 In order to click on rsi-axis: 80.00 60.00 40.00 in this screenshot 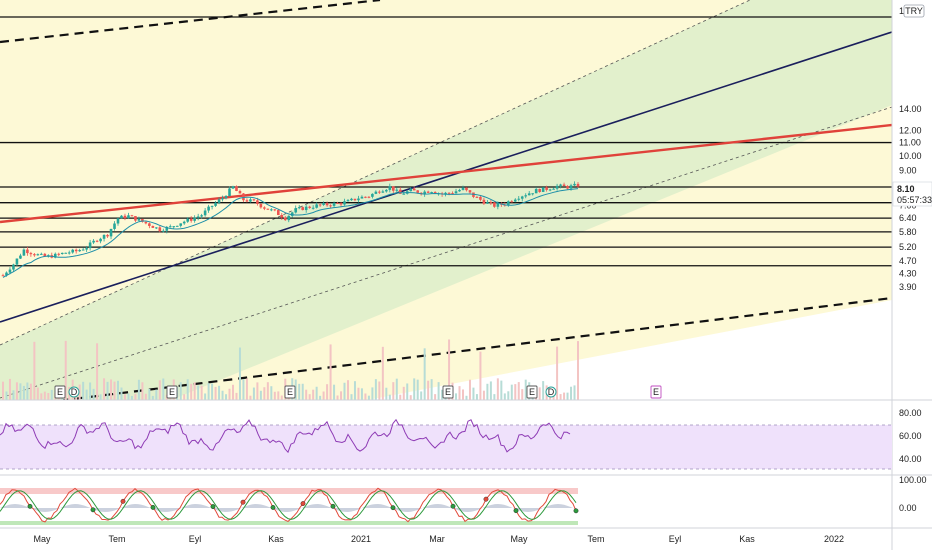, I will do `click(910, 436)`.